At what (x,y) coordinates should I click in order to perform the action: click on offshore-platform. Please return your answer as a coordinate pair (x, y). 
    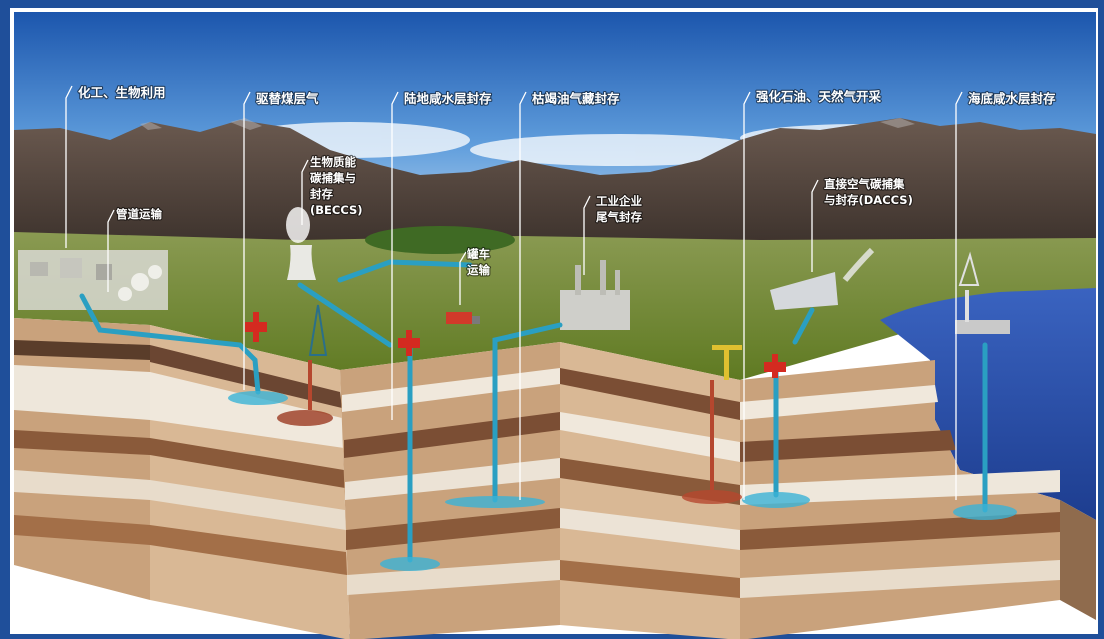
    Looking at the image, I should click on (982, 292).